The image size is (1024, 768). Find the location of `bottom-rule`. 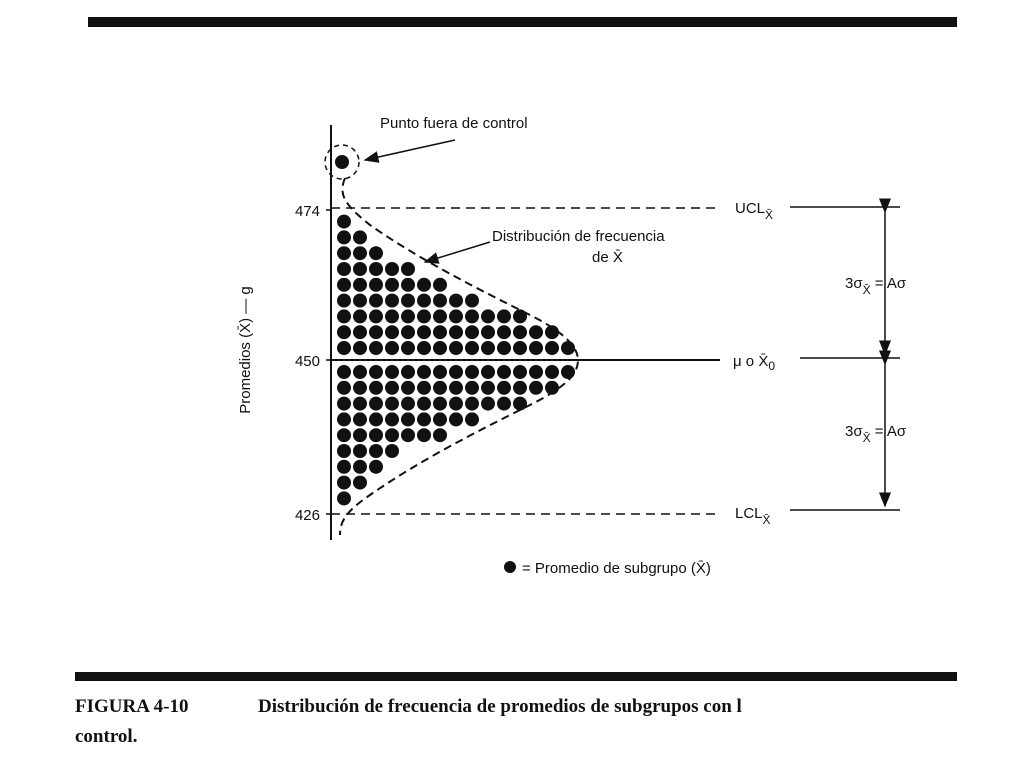

bottom-rule is located at coordinates (516, 676).